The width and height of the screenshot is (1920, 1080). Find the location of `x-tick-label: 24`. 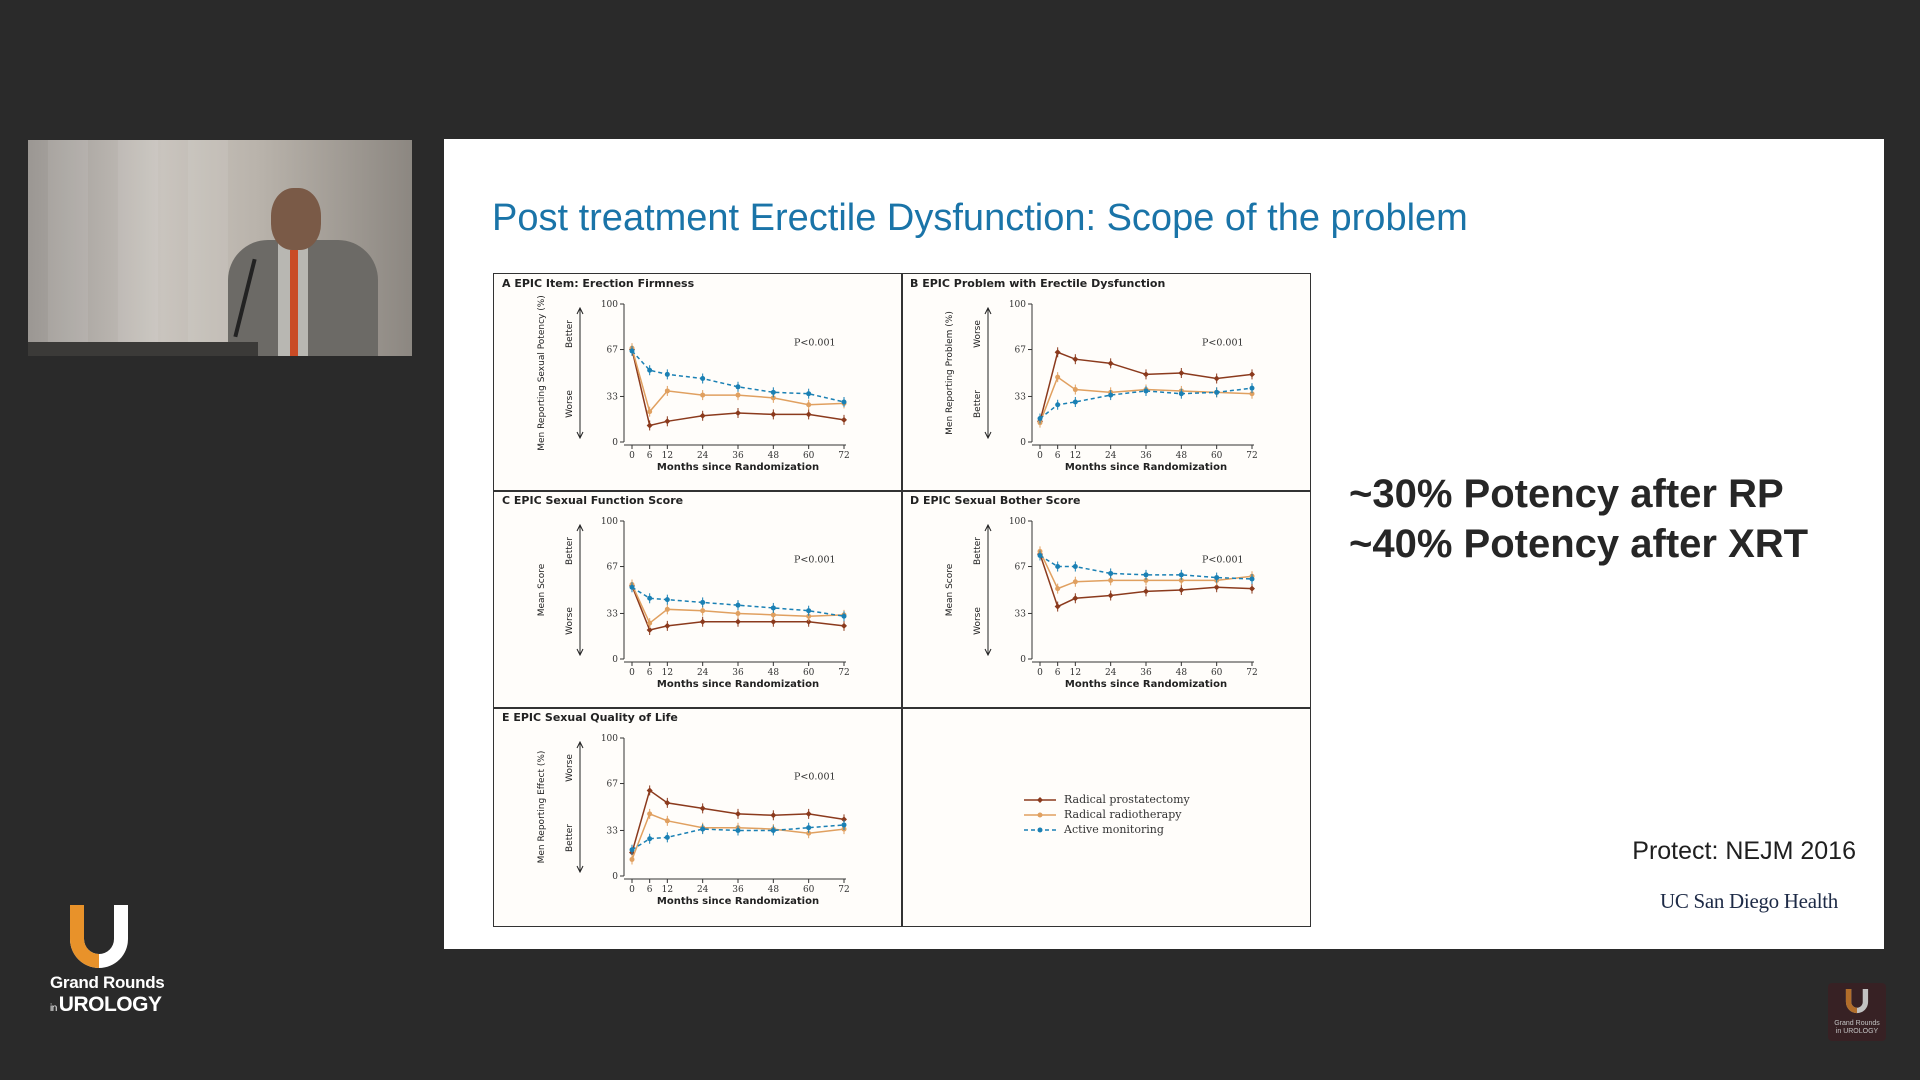

x-tick-label: 24 is located at coordinates (703, 456).